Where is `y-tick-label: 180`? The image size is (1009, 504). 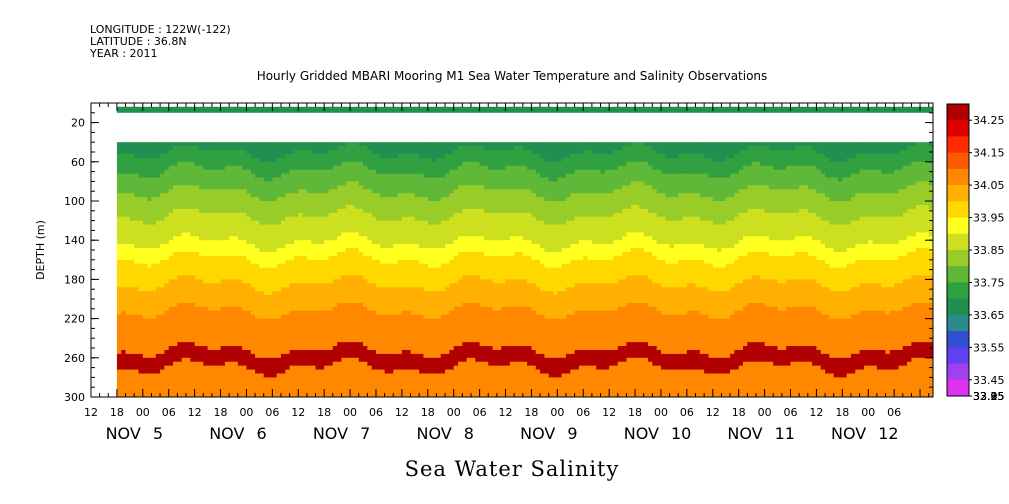
y-tick-label: 180 is located at coordinates (74, 279).